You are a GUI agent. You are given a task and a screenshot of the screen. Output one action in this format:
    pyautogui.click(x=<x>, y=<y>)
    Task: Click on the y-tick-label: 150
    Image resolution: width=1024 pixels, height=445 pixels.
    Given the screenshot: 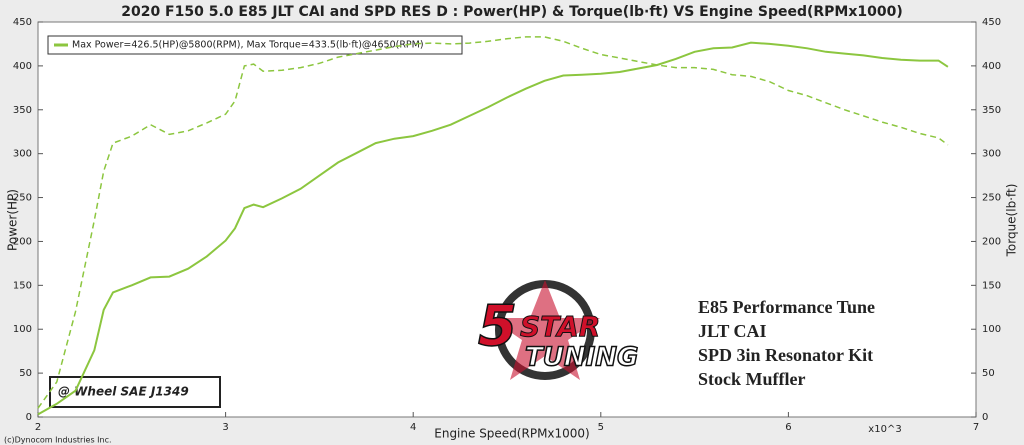 What is the action you would take?
    pyautogui.click(x=22, y=285)
    